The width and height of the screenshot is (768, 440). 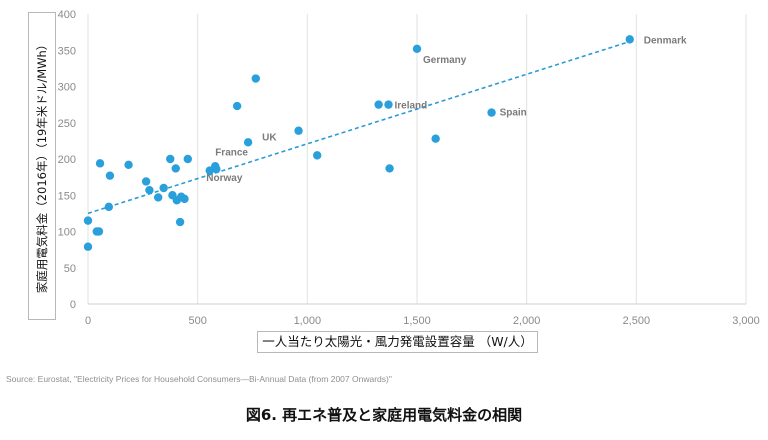 I want to click on y-tick-label: 0, so click(x=73, y=305).